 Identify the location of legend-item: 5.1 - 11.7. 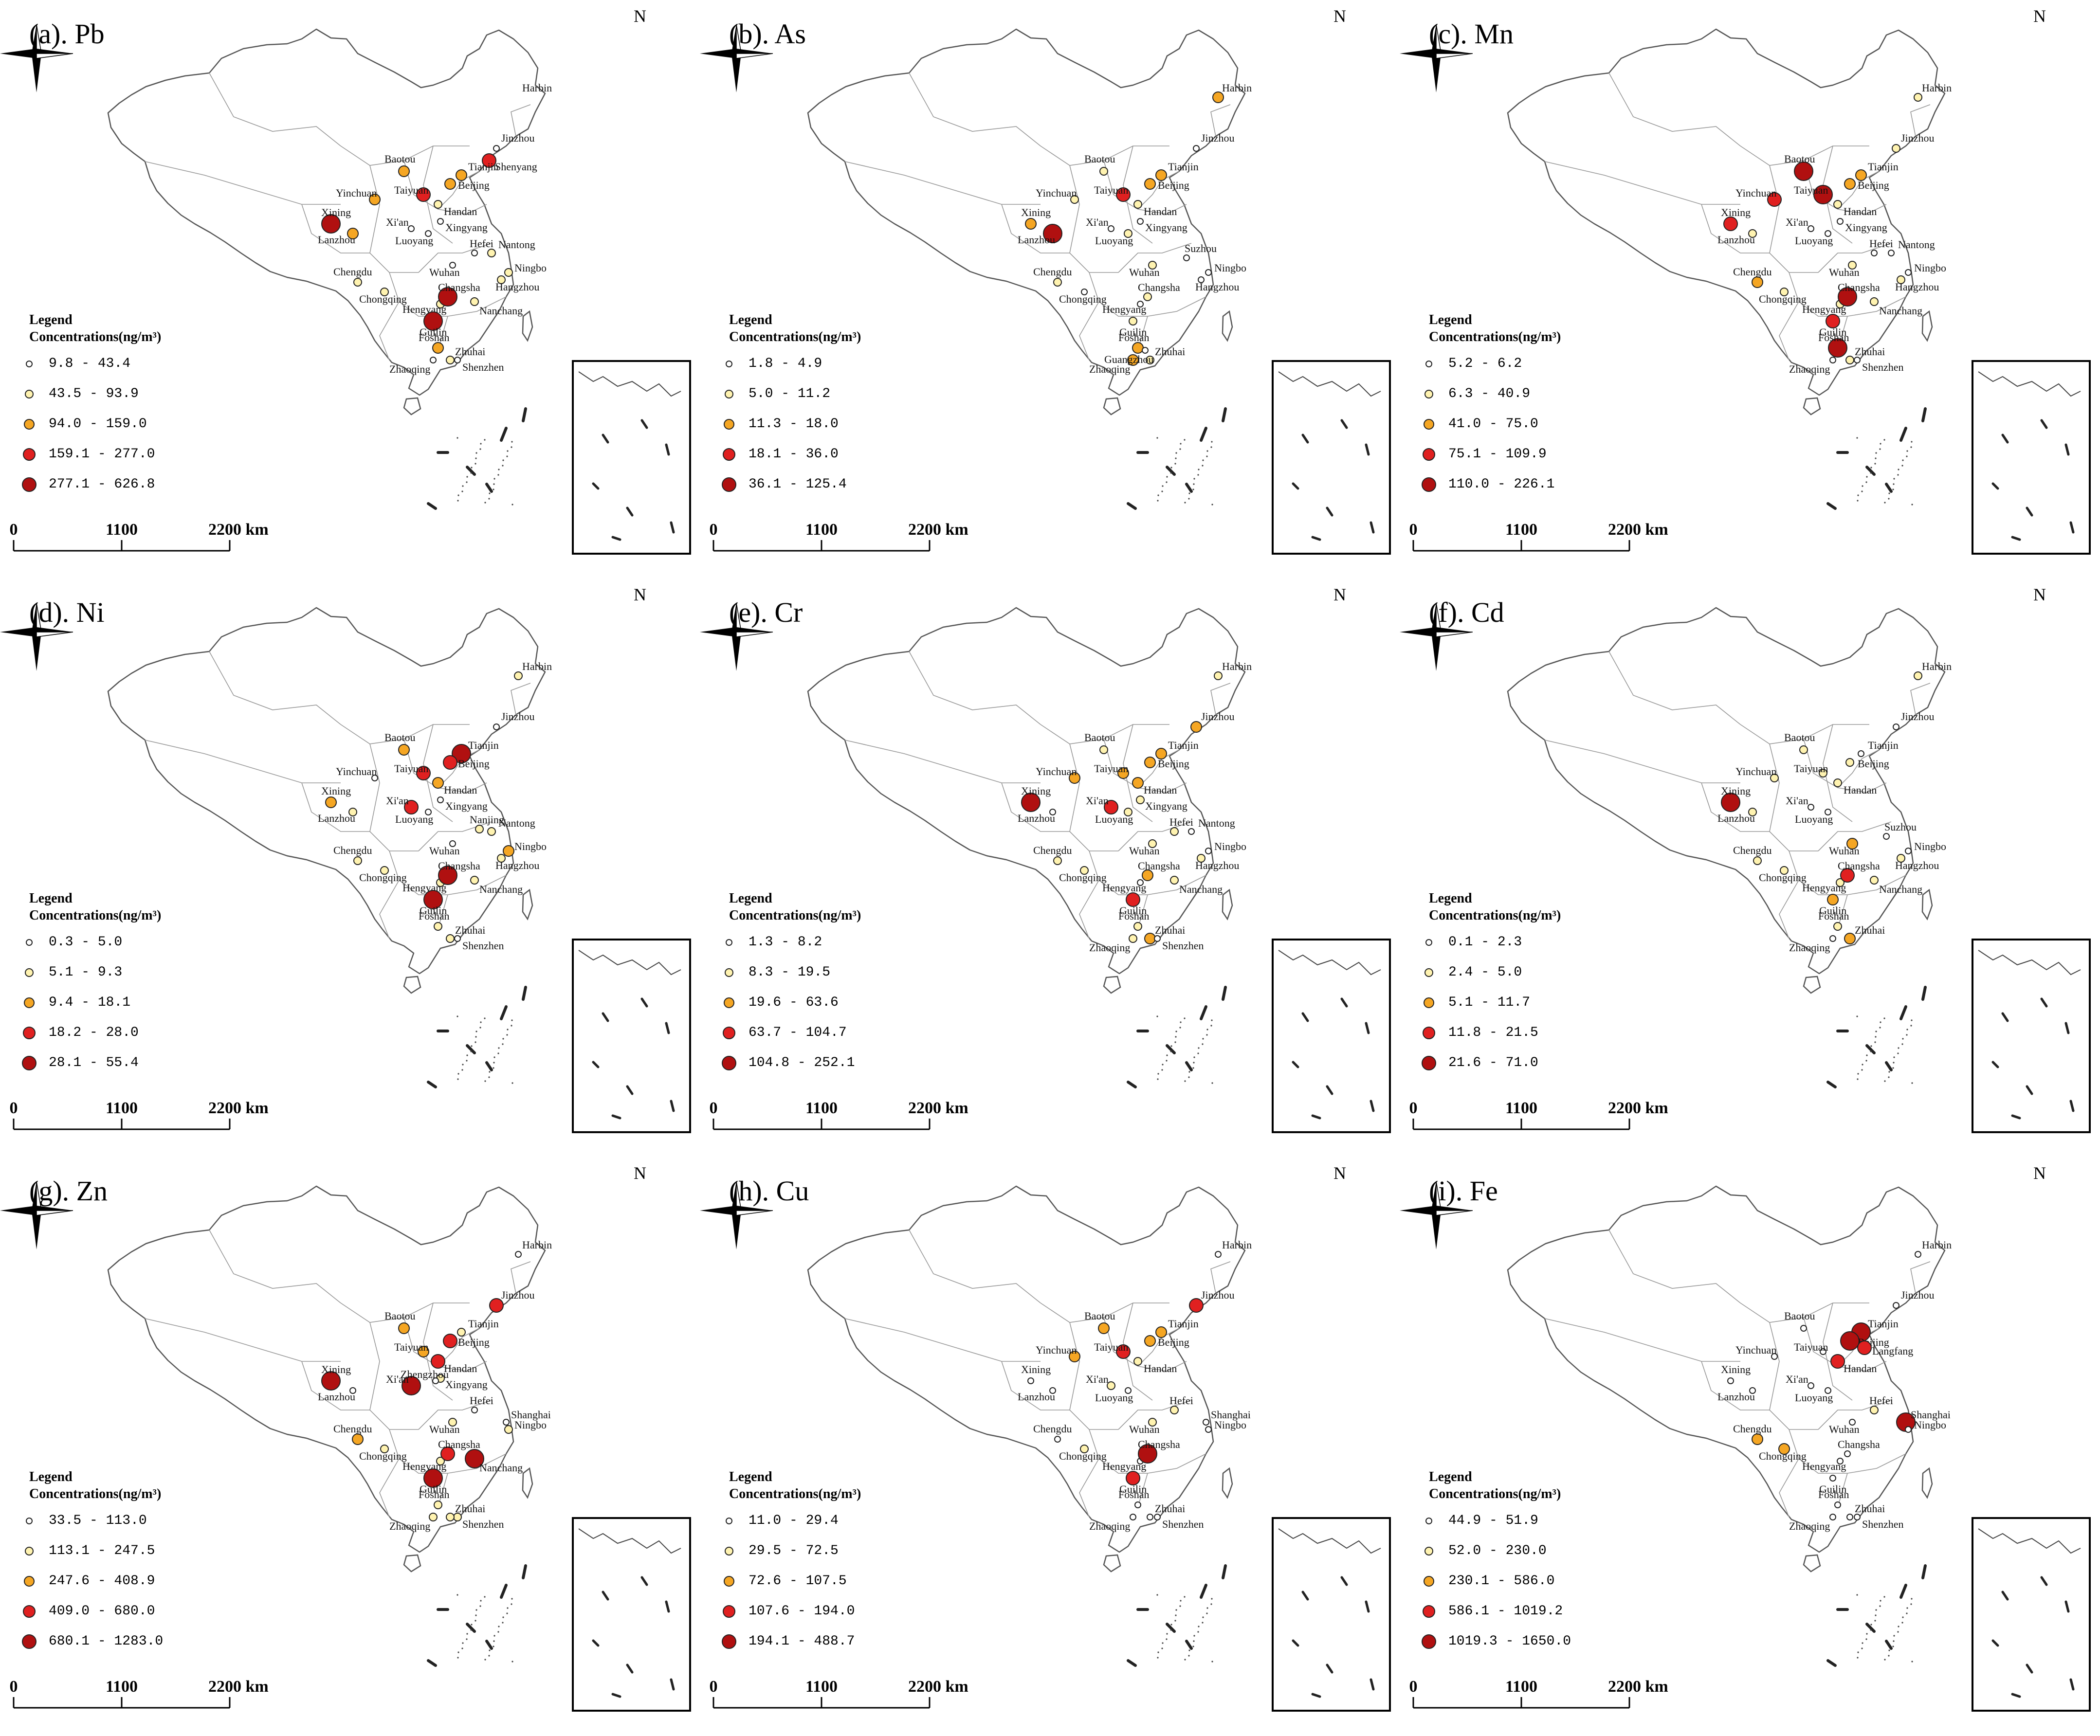
(1477, 1003).